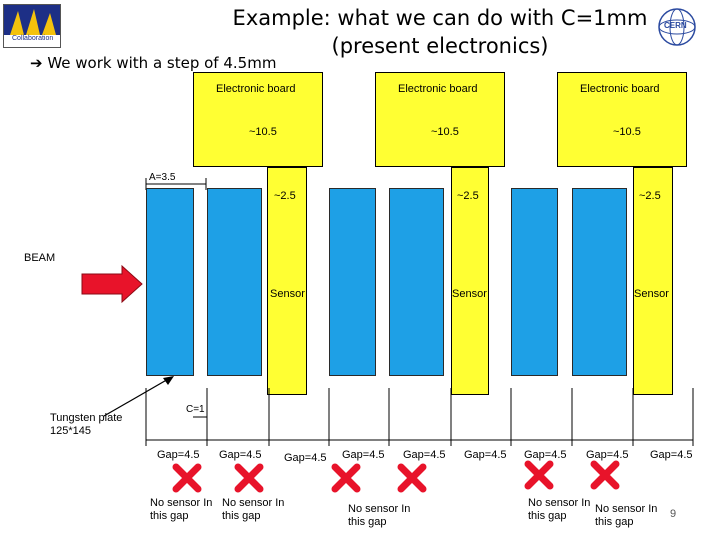  I want to click on no-sensor-note-1: No sensor In this gap, so click(181, 510).